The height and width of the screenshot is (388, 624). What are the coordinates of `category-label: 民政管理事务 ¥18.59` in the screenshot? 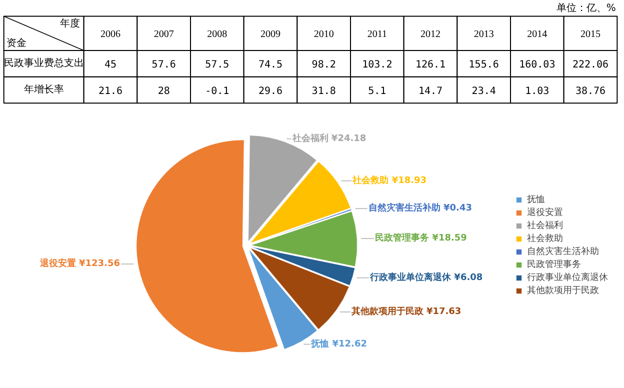 It's located at (421, 239).